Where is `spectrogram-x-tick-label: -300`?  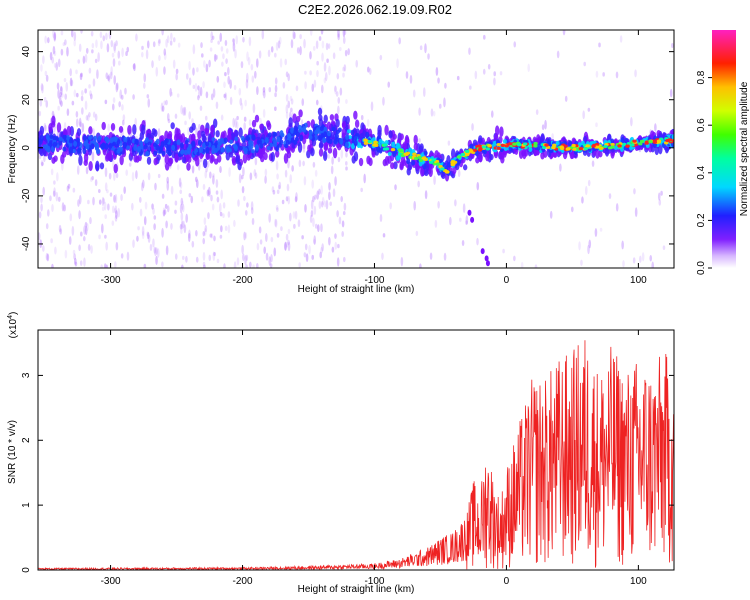
spectrogram-x-tick-label: -300 is located at coordinates (111, 280).